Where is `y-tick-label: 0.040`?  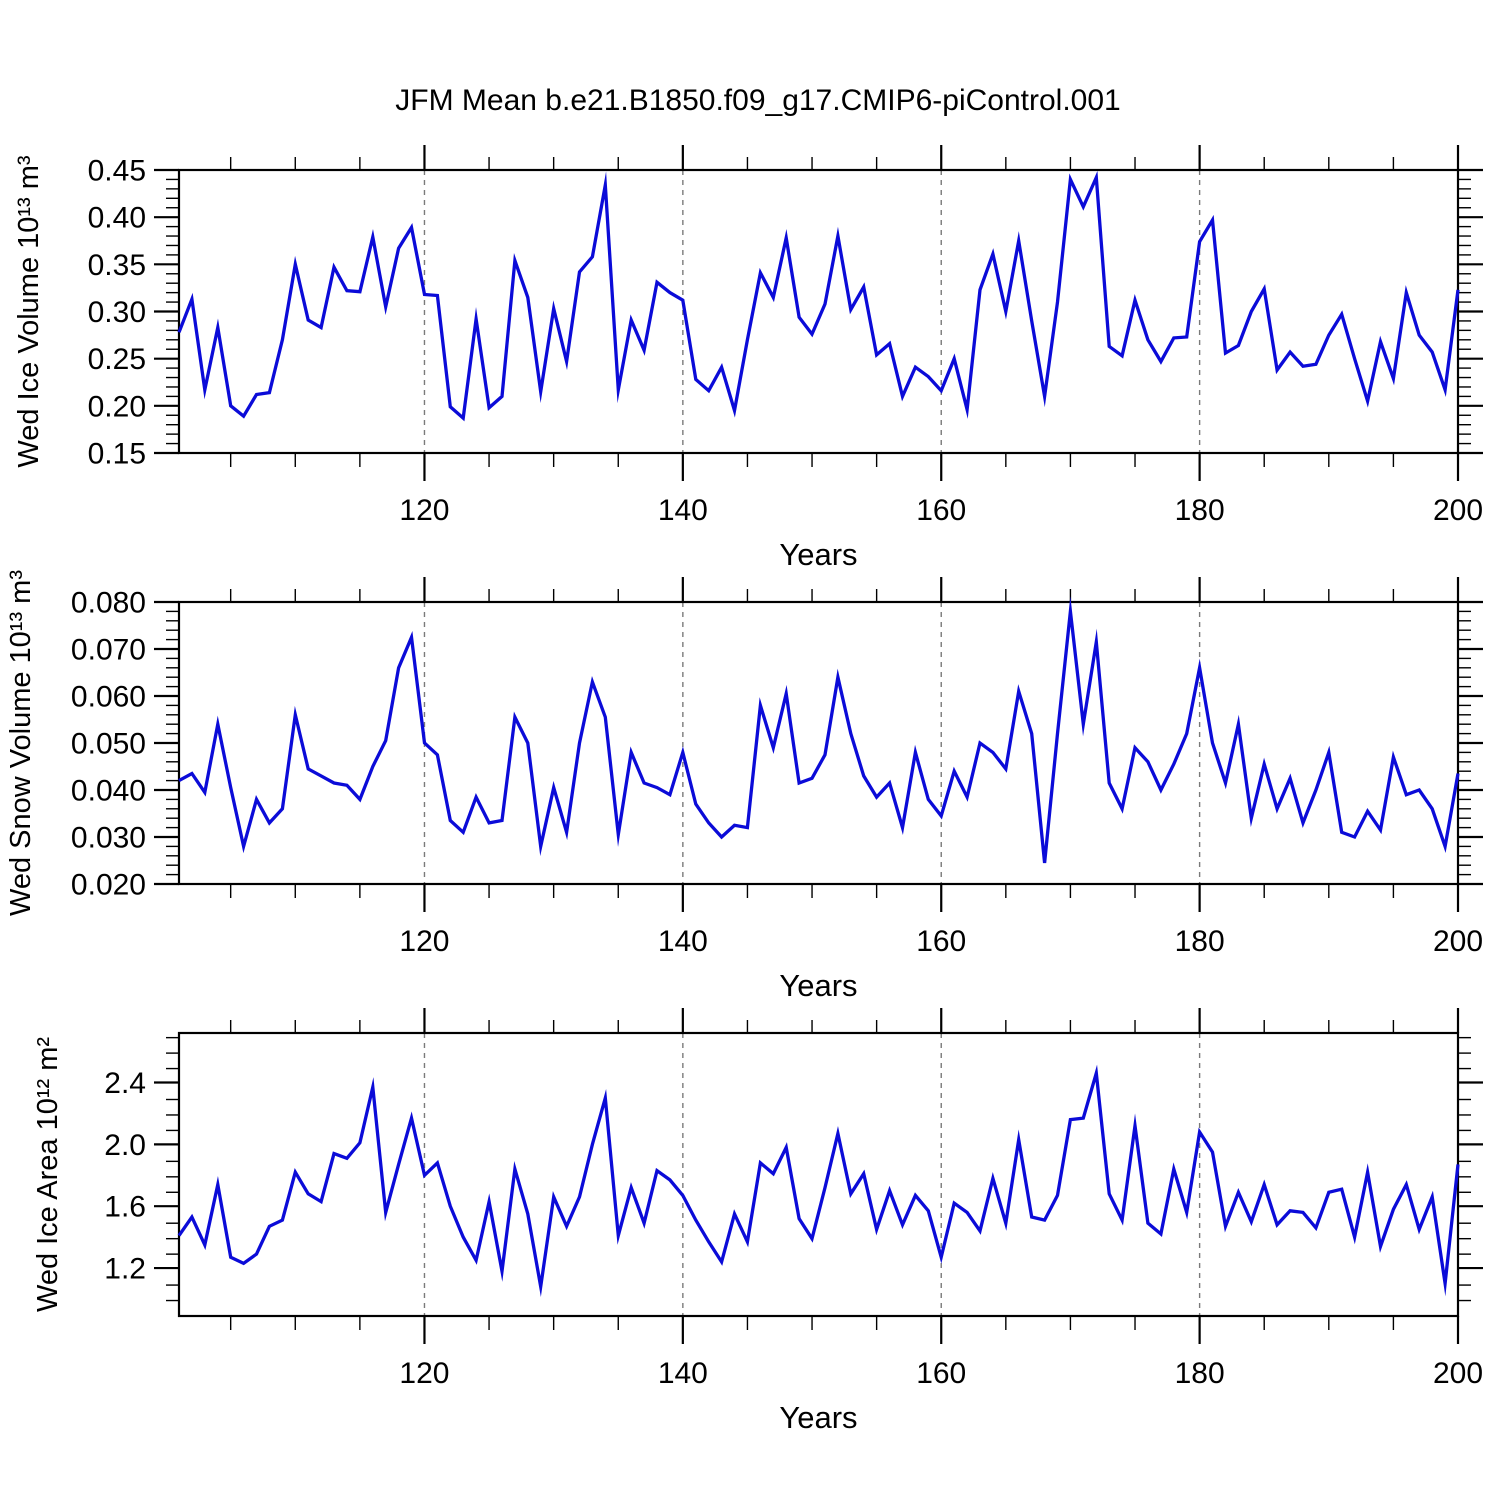
y-tick-label: 0.040 is located at coordinates (108, 791).